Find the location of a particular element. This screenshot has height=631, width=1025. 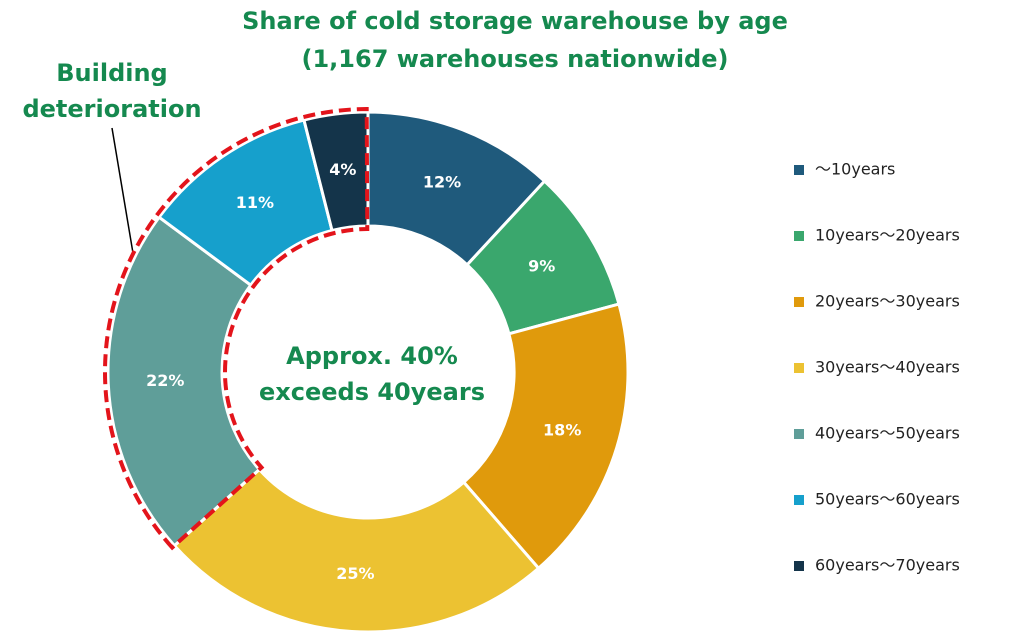

data-label: 9% is located at coordinates (541, 265).